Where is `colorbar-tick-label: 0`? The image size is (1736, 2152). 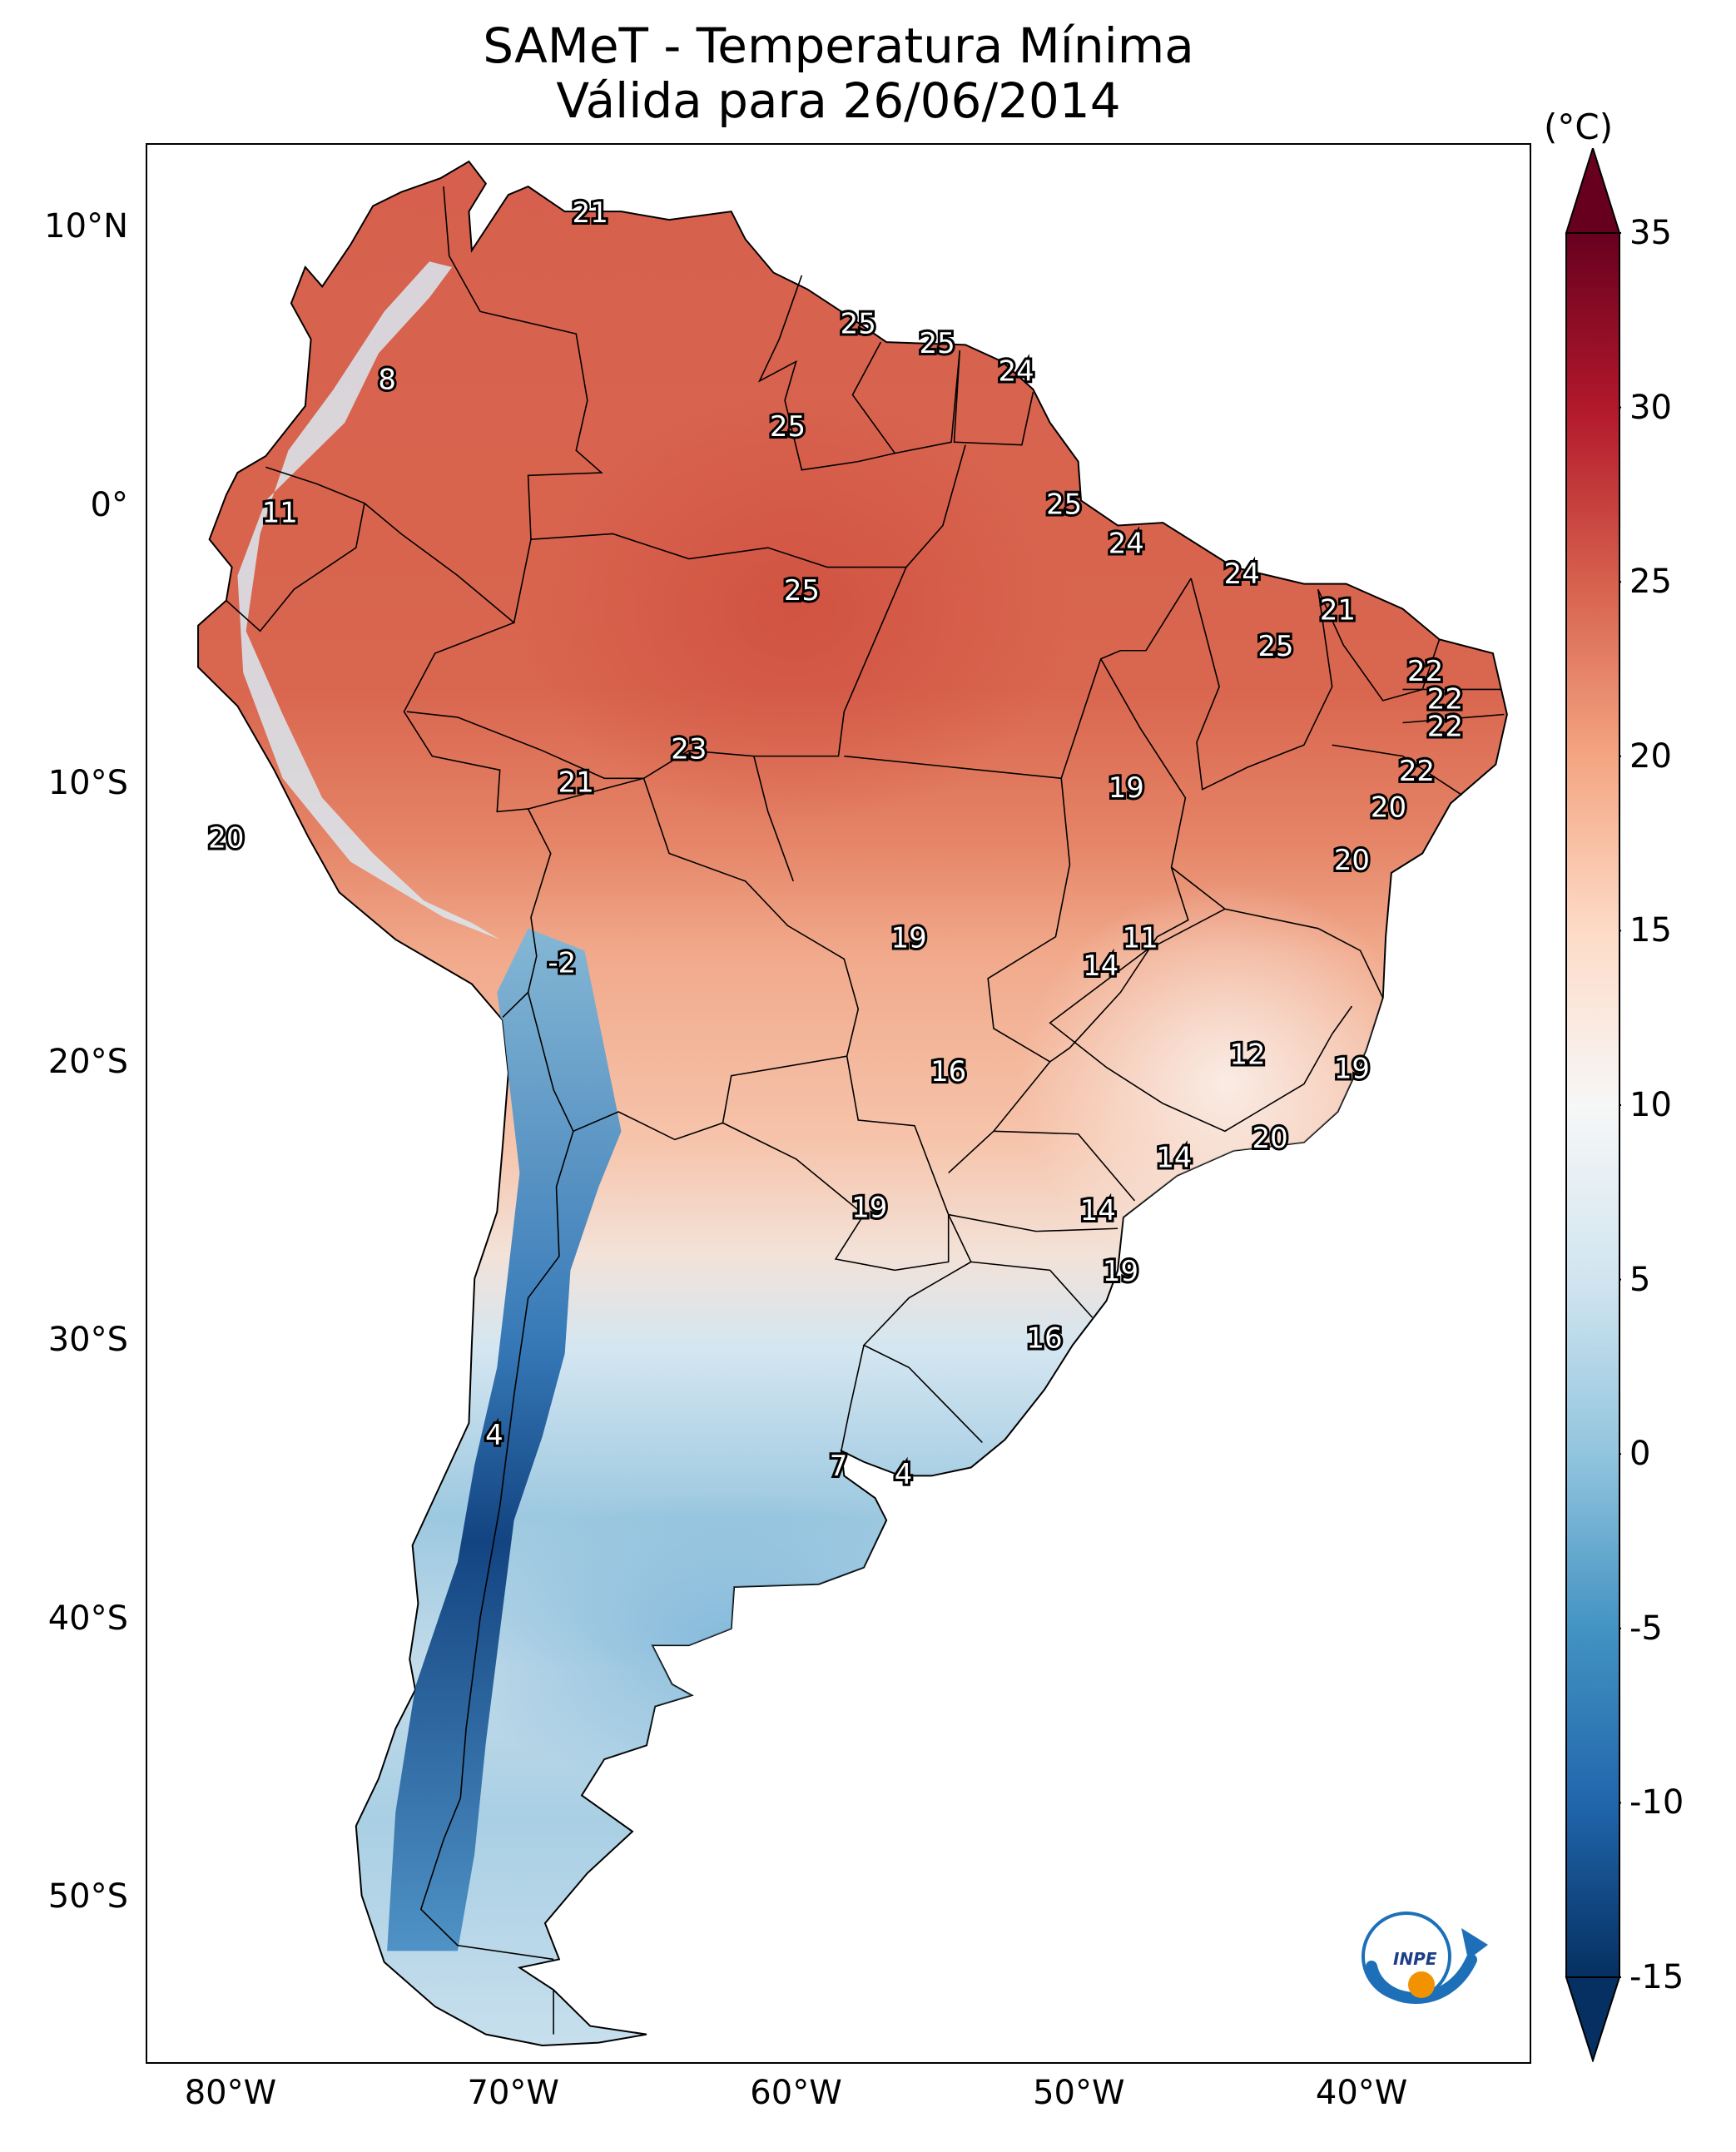 colorbar-tick-label: 0 is located at coordinates (1640, 1454).